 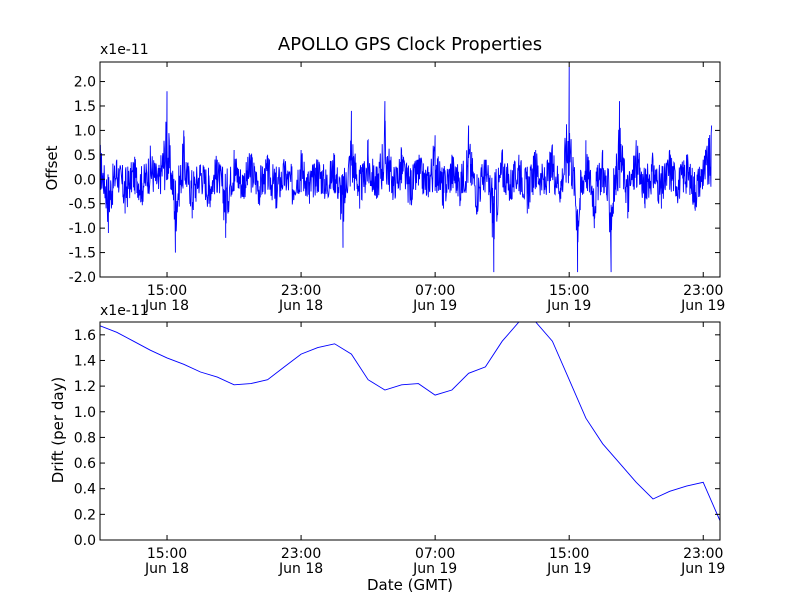 What do you see at coordinates (58, 430) in the screenshot?
I see `drift-axis-label: Drift (per day)` at bounding box center [58, 430].